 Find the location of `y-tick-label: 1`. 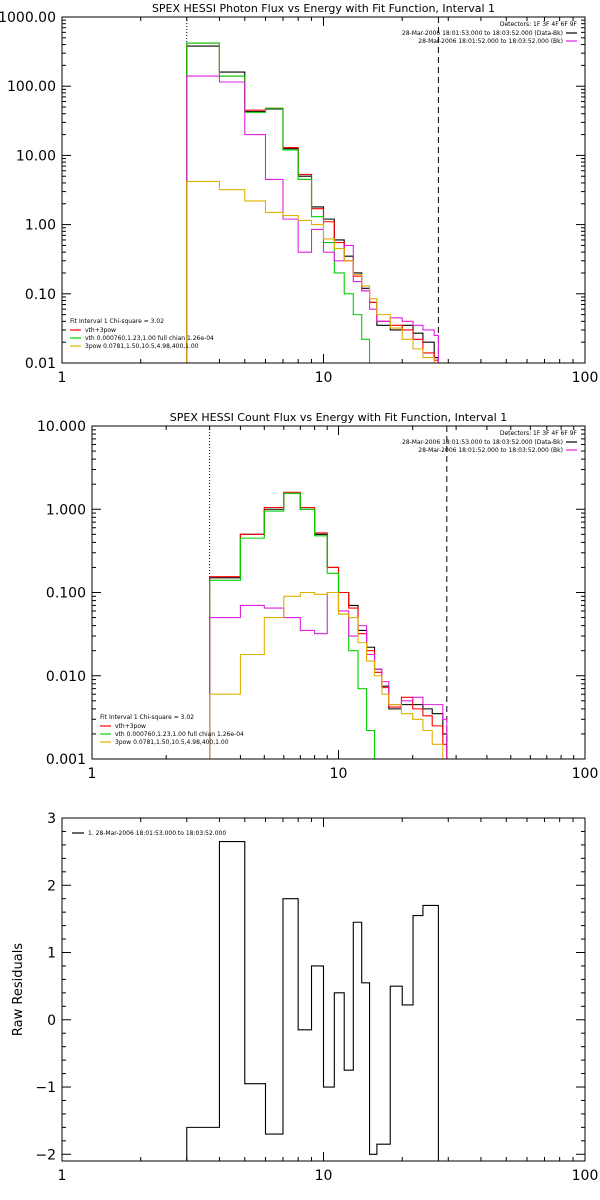

y-tick-label: 1 is located at coordinates (51, 954).